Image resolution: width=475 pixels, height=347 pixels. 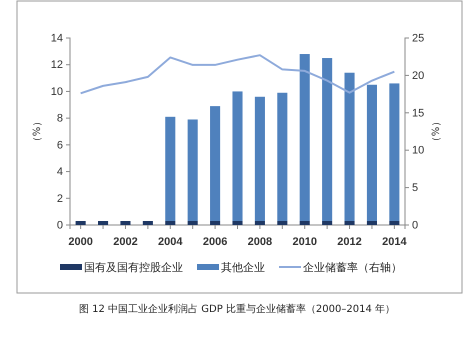 I want to click on text: 图 12 中国工业企业利润占 GDP 比重与企业储蓄率（2000–2014 年）, so click(x=237, y=309).